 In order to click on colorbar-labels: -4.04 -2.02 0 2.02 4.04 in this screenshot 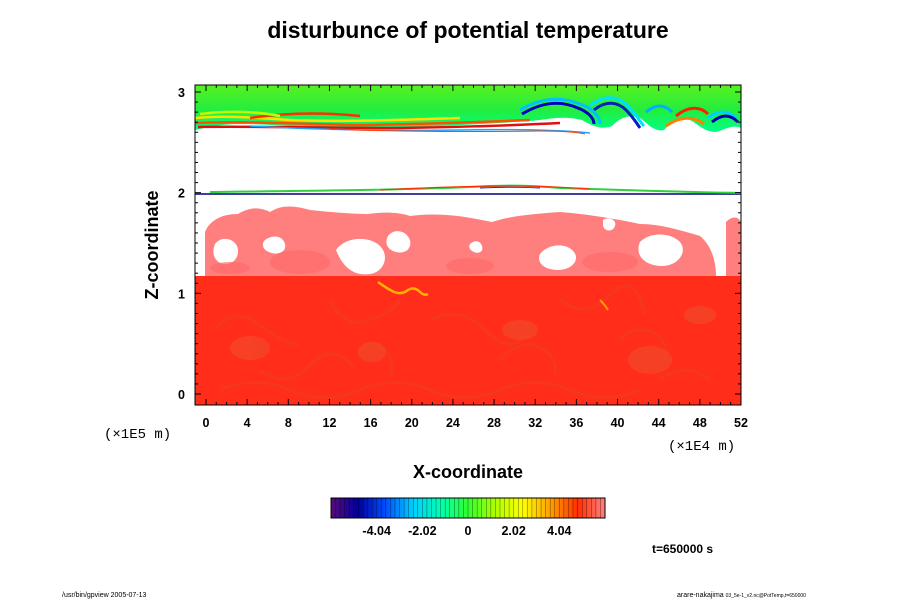, I will do `click(466, 531)`.